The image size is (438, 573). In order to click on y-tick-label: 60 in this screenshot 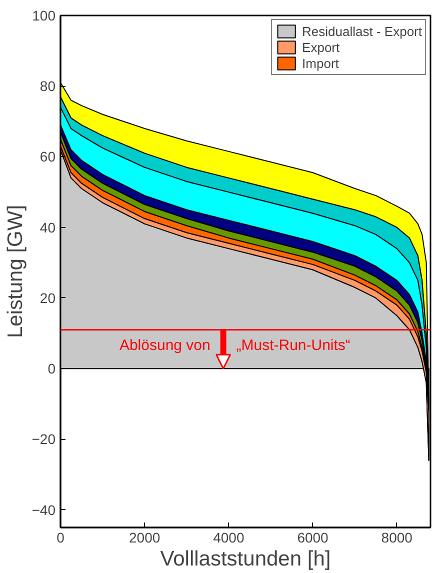, I will do `click(48, 156)`.